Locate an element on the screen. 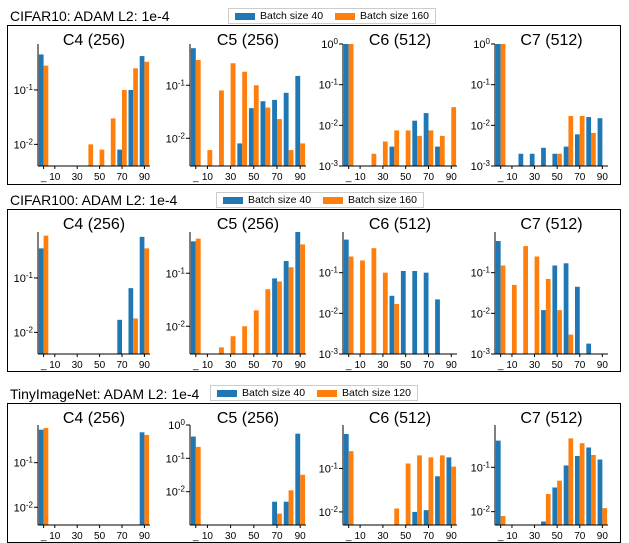  subplot-5: C4 (256) 10-1 10-2 _ 10 30 50 70 90 is located at coordinates (82, 293).